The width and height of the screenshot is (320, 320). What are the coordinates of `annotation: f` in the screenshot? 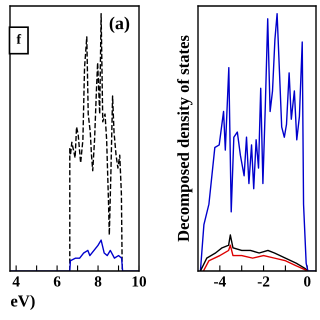 It's located at (19, 39).